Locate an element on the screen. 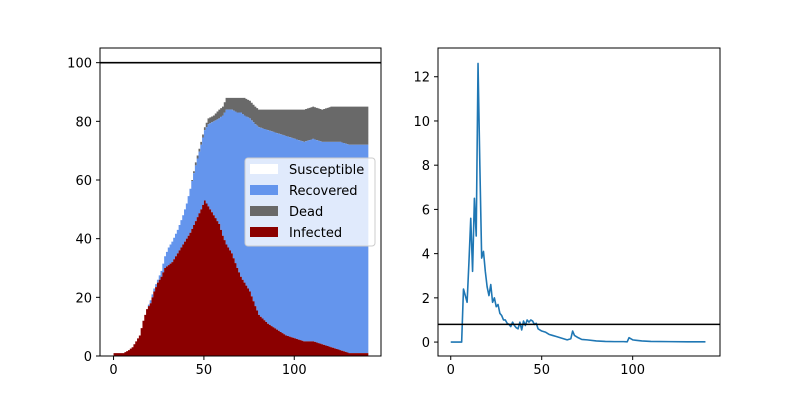 This screenshot has height=400, width=800. legend-swatch-susceptible is located at coordinates (264, 169).